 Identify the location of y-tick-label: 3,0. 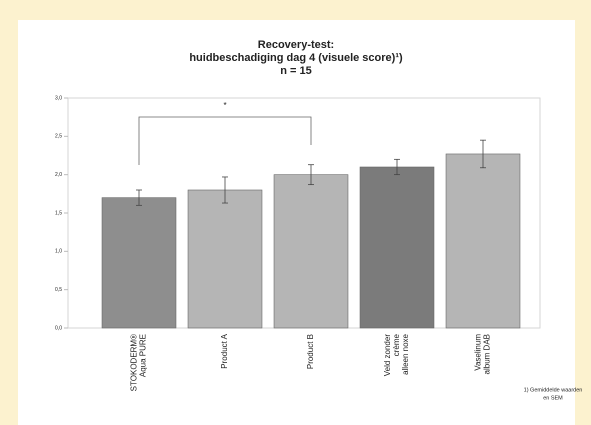
(58, 98).